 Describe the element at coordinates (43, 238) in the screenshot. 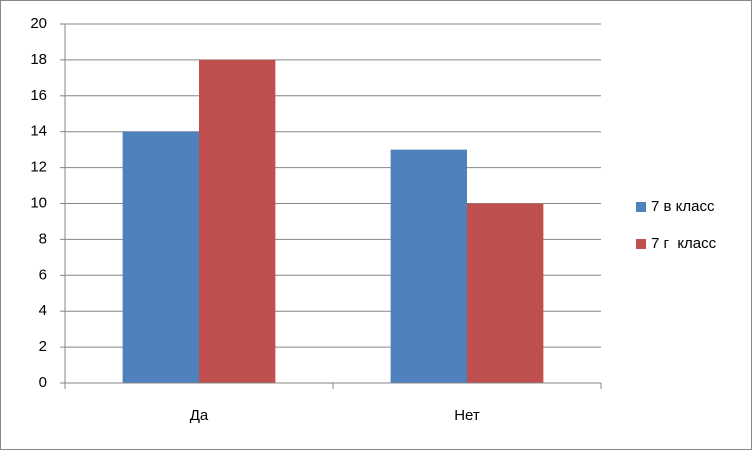

I see `y-tick-label: 8` at that location.